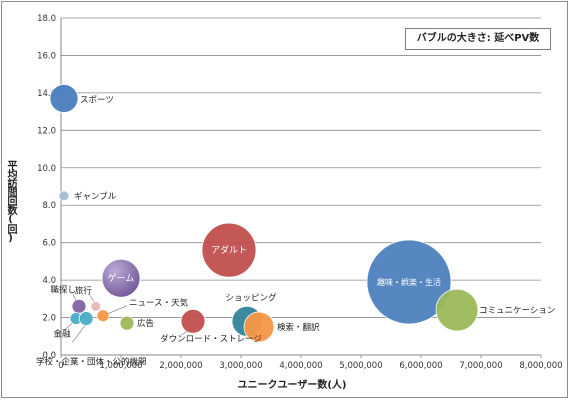  Describe the element at coordinates (251, 297) in the screenshot. I see `bubble-label: ショッピング` at that location.